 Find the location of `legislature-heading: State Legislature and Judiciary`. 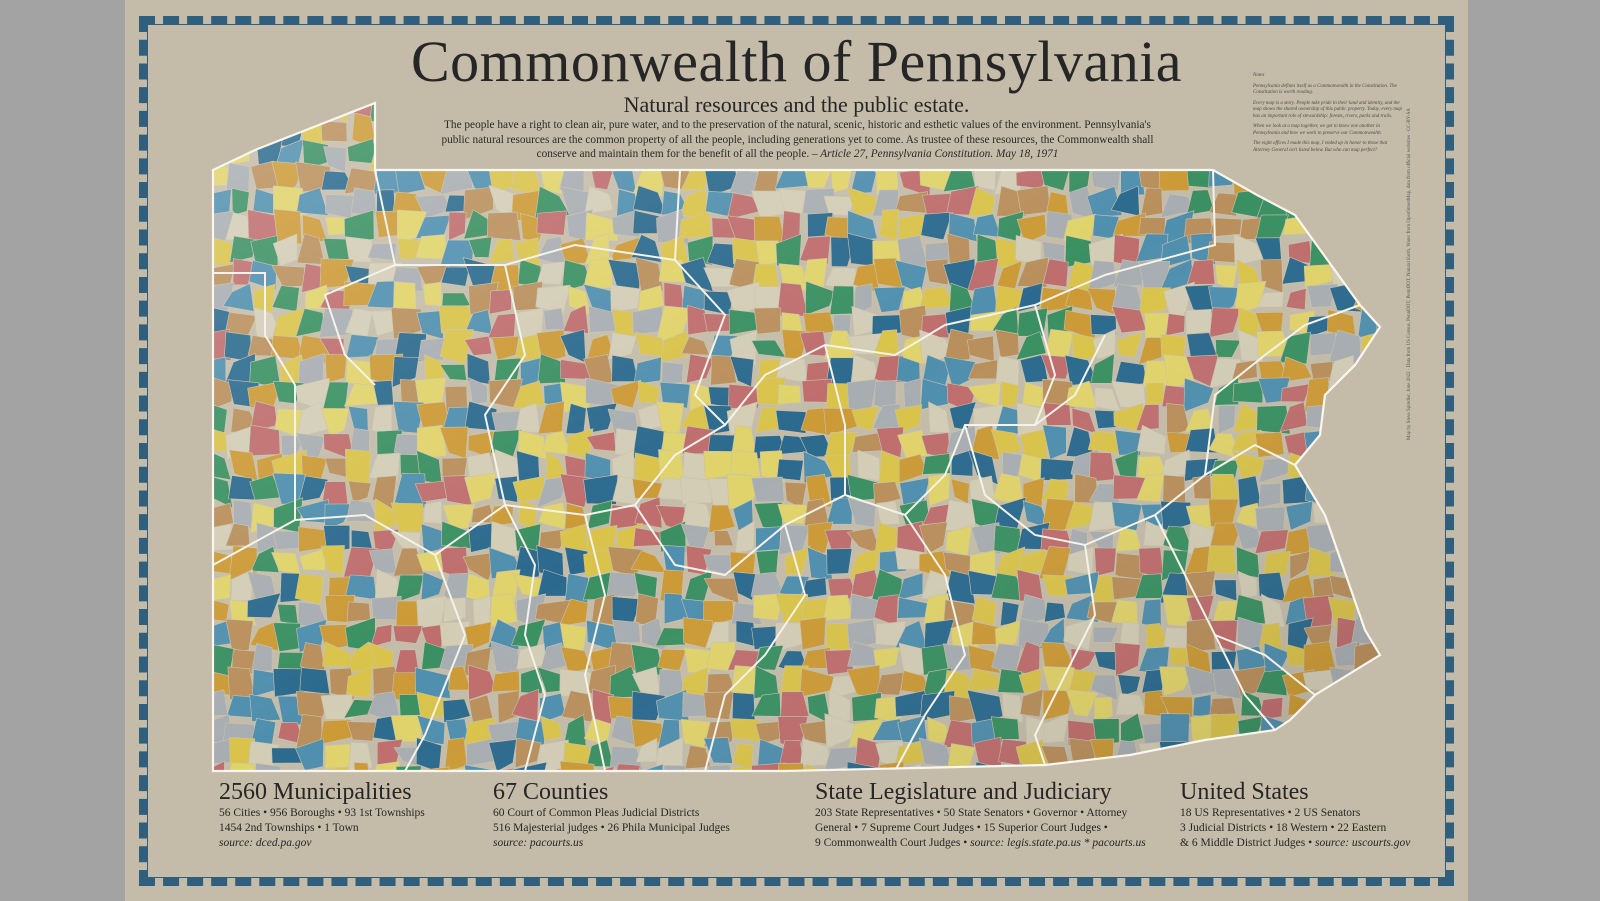

legislature-heading: State Legislature and Judiciary is located at coordinates (963, 792).